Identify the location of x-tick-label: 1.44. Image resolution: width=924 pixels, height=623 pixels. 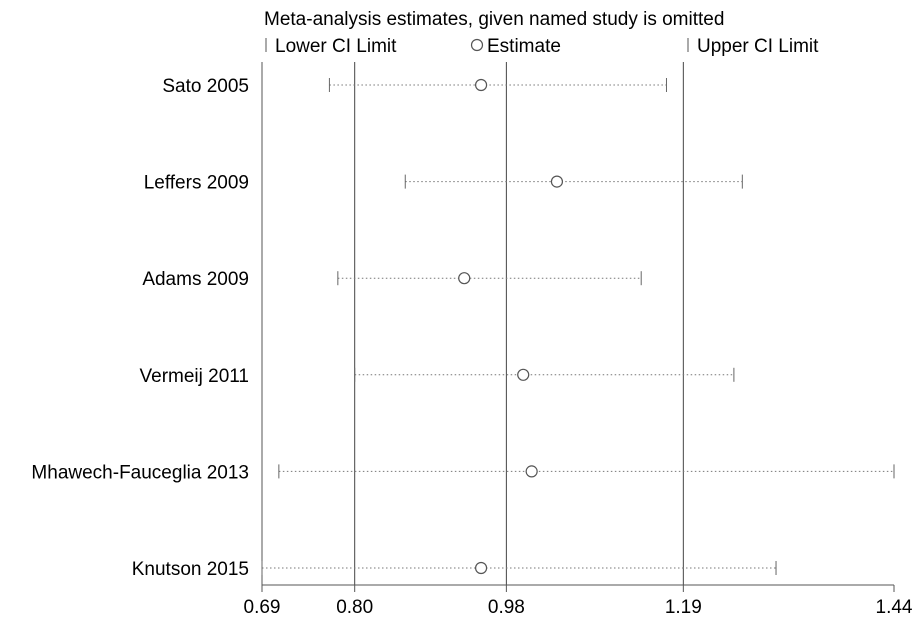
(894, 607).